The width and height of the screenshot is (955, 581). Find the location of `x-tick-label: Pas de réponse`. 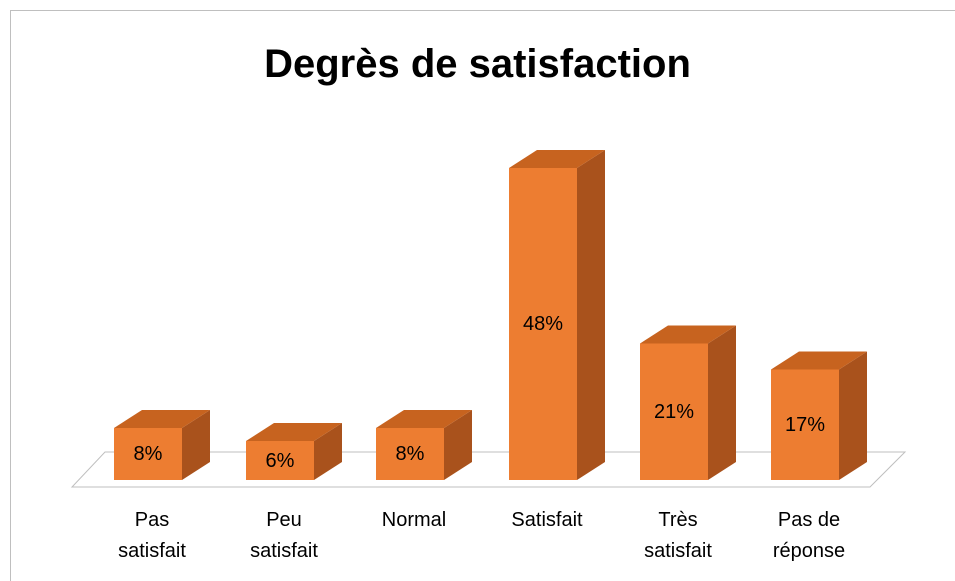

x-tick-label: Pas de réponse is located at coordinates (809, 535).